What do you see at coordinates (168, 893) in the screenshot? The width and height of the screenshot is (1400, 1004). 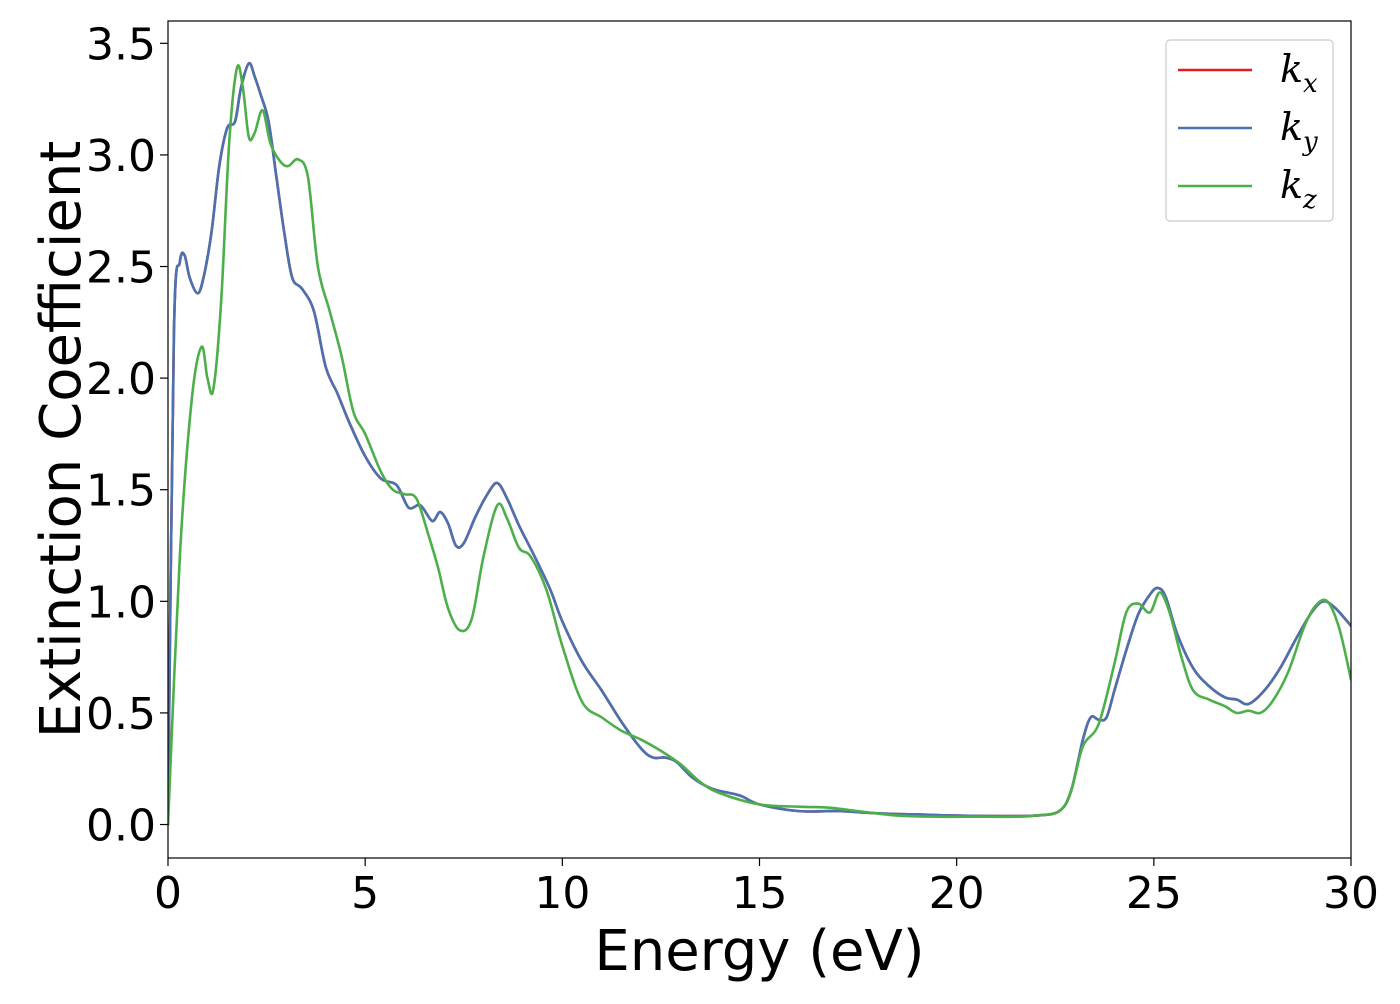 I see `x-tick-label: 0` at bounding box center [168, 893].